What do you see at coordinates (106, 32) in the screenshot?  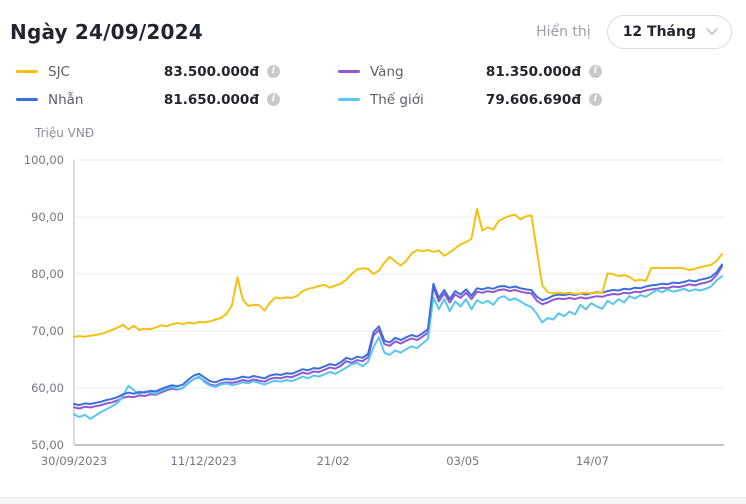 I see `page-title: Ngày 24/09/2024` at bounding box center [106, 32].